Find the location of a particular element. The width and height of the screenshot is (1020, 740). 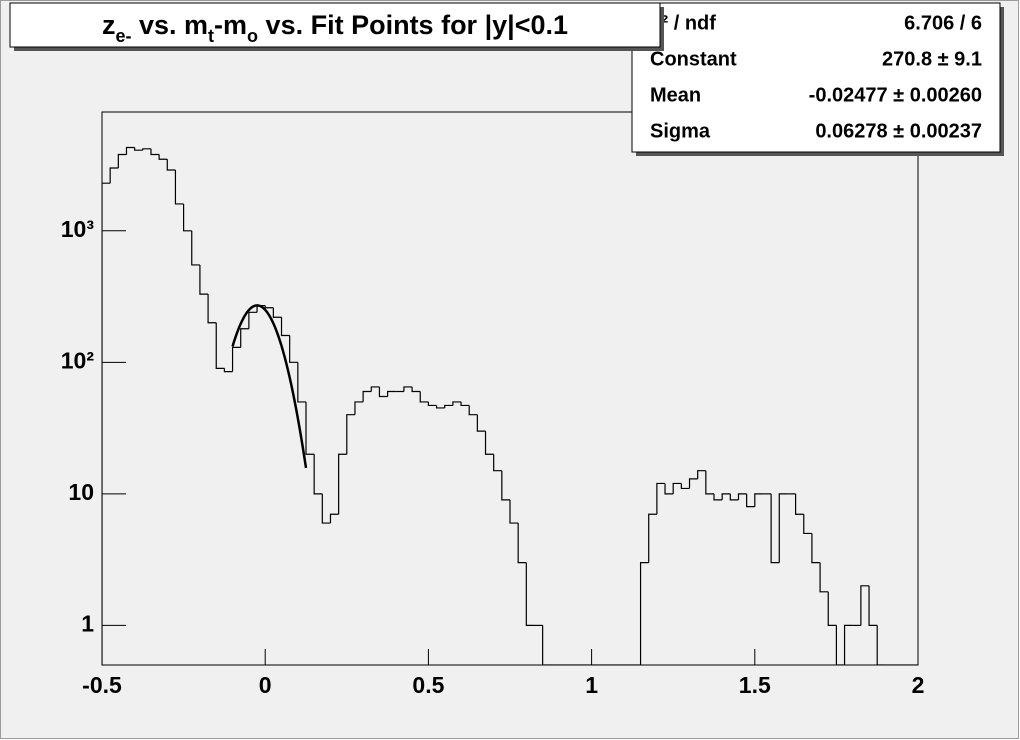

title-box: ze- vs. mt-mo vs. Fit Points for |y|<0.1 is located at coordinates (336, 26).